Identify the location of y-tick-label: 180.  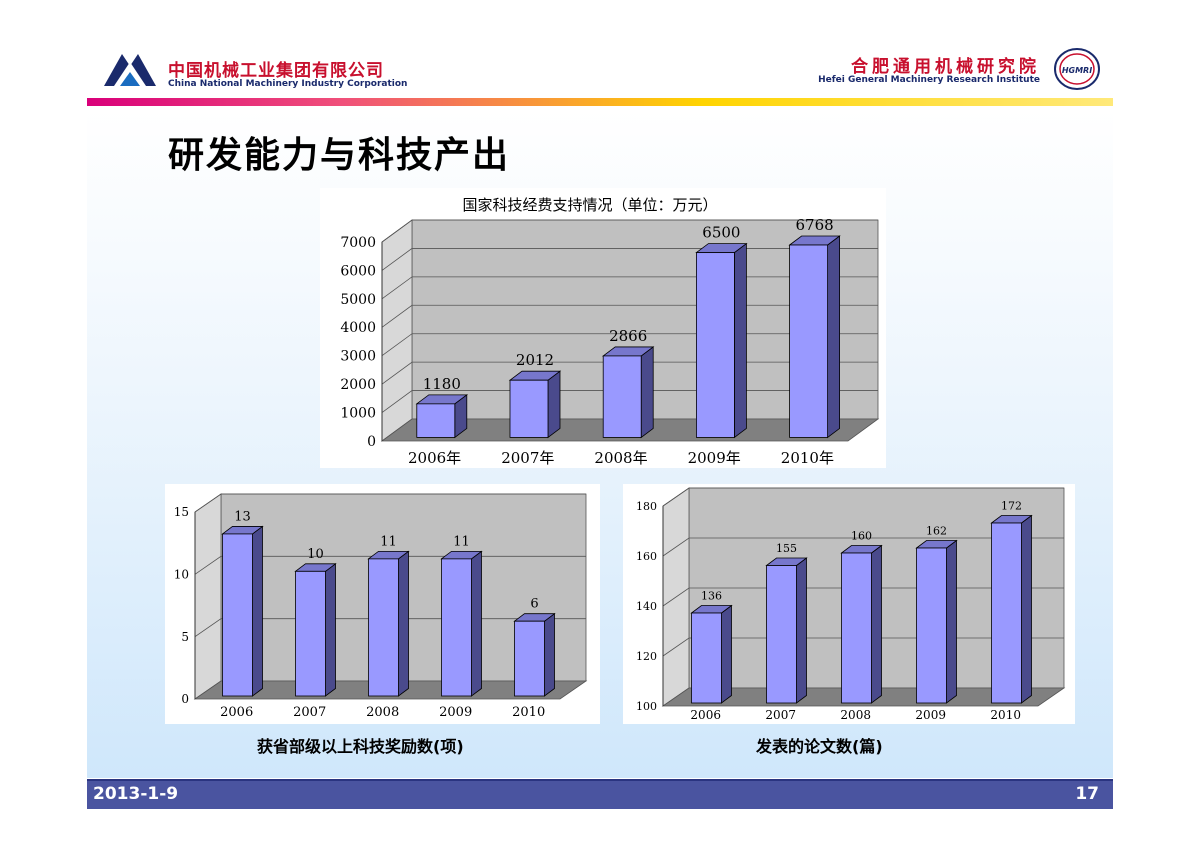
(646, 506).